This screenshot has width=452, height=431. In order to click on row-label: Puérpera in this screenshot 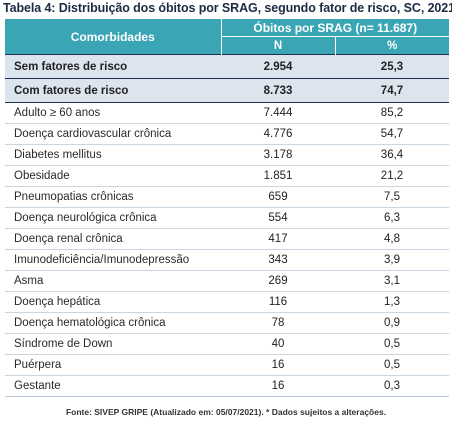, I will do `click(113, 365)`.